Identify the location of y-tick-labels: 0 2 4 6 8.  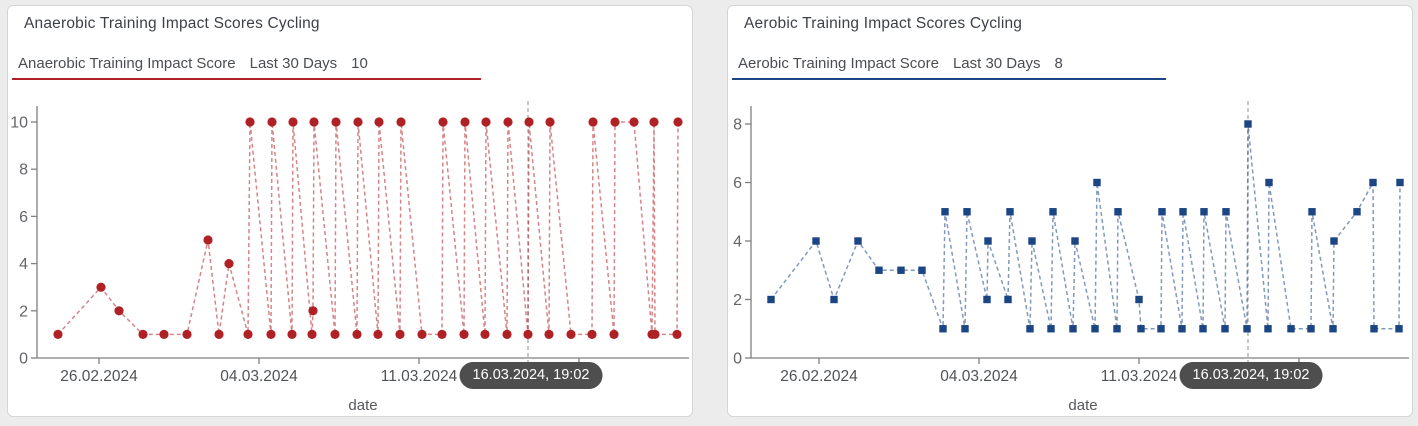
(737, 242).